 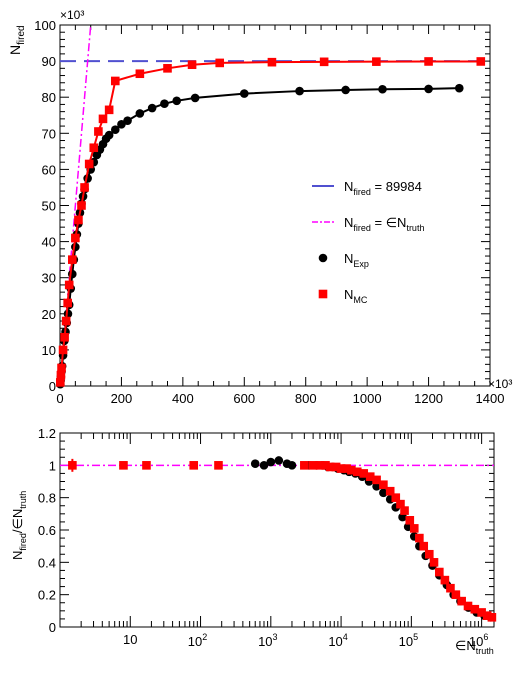 I want to click on ratio-y-tick-label: 0.4, so click(x=47, y=562).